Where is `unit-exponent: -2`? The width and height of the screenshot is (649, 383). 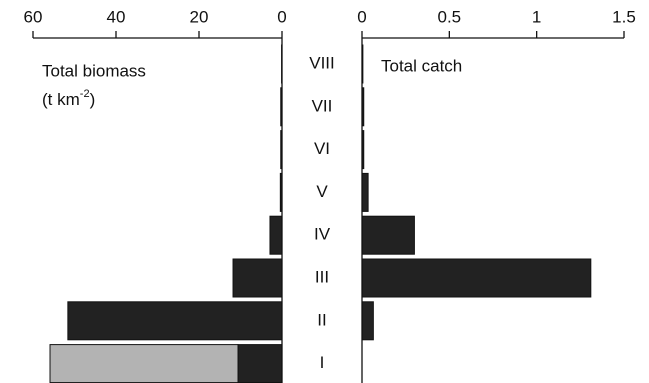 unit-exponent: -2 is located at coordinates (85, 94).